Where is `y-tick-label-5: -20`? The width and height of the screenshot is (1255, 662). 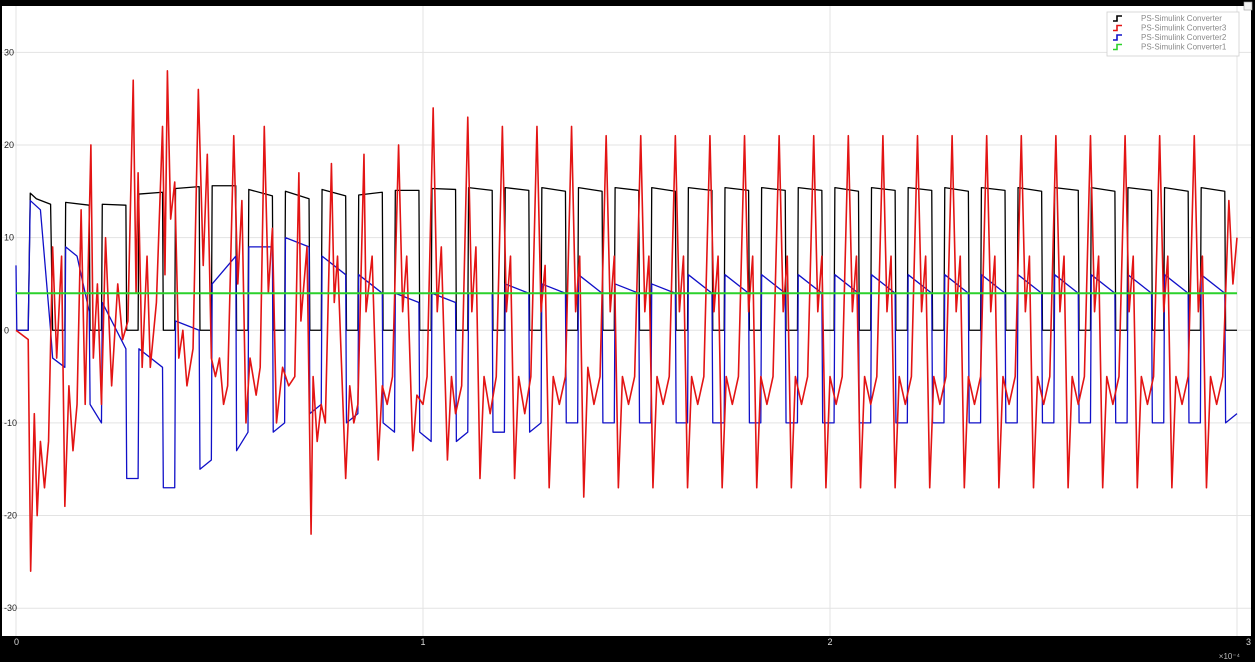 y-tick-label-5: -20 is located at coordinates (10, 516).